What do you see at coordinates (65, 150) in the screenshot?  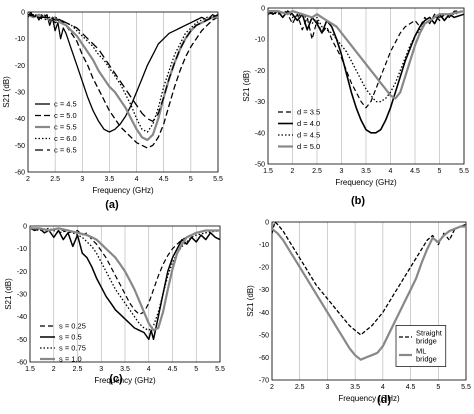 I see `legend-label: c = 6.5` at bounding box center [65, 150].